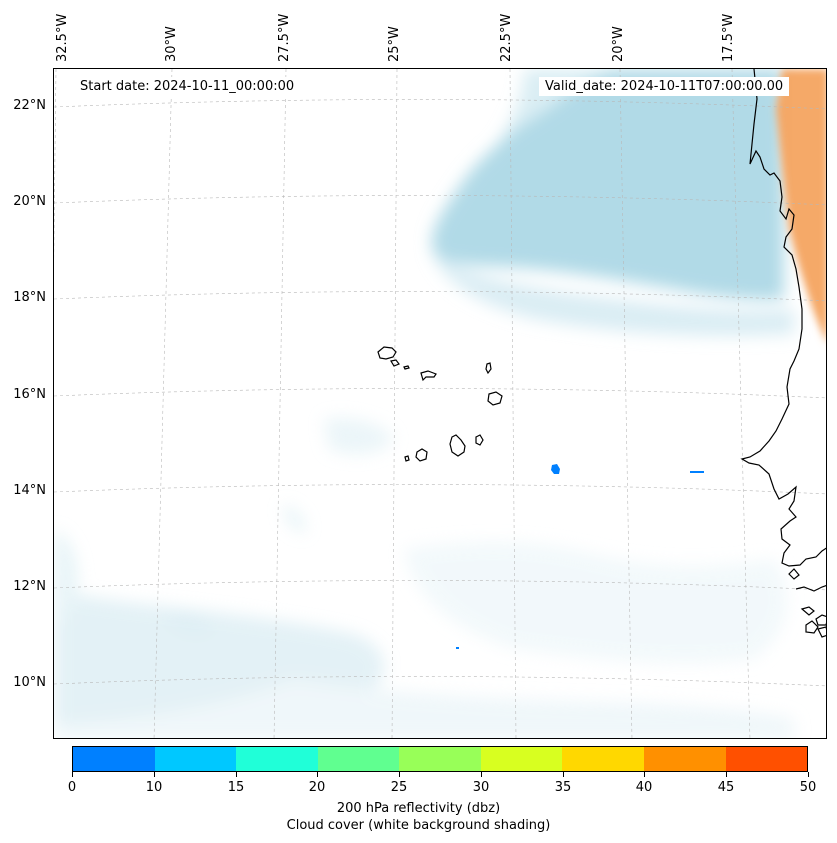 This screenshot has width=837, height=843. What do you see at coordinates (399, 787) in the screenshot?
I see `colorbar-tick-label: 25` at bounding box center [399, 787].